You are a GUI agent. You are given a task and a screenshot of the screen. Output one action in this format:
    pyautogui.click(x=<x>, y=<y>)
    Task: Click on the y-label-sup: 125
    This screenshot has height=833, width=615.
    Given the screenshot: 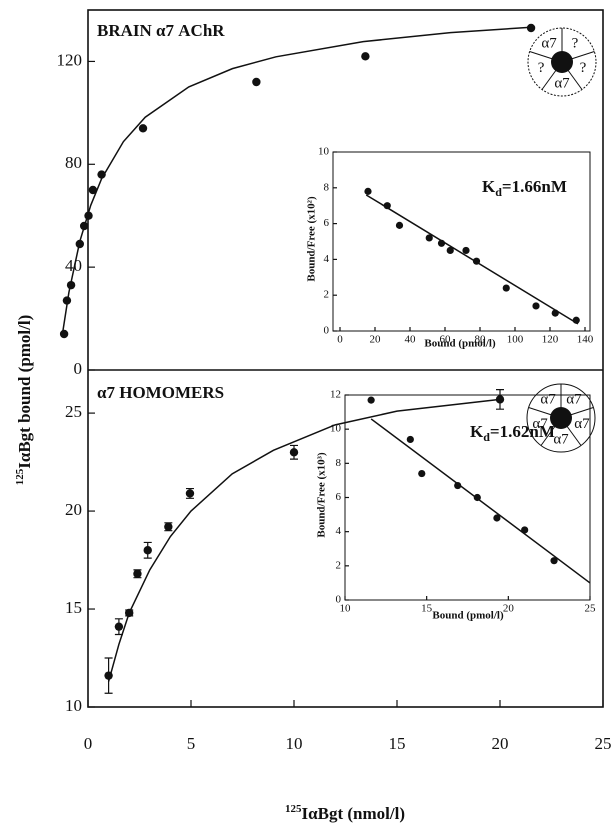 What is the action you would take?
    pyautogui.click(x=20, y=476)
    